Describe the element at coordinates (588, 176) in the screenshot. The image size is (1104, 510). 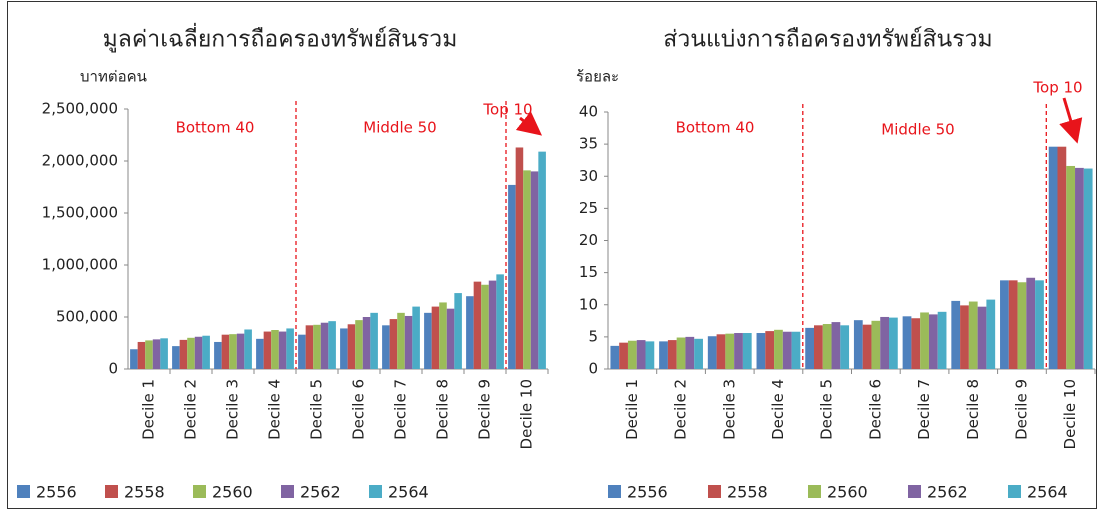
I see `y-tick-label: 30` at that location.